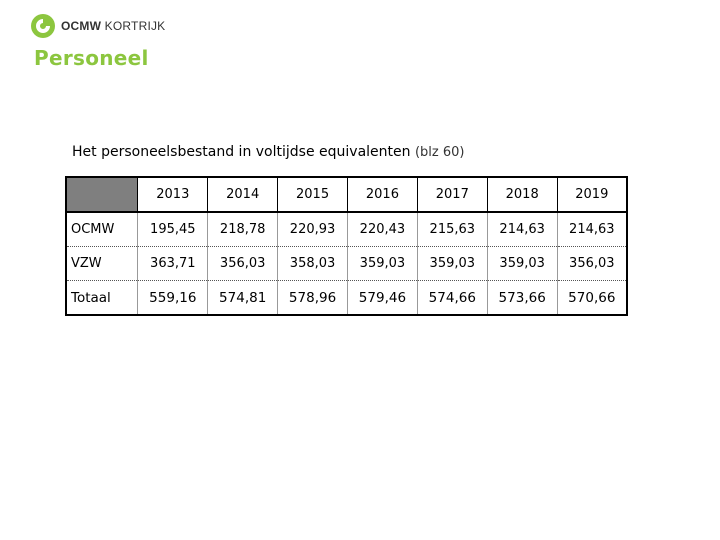 The image size is (720, 540). Describe the element at coordinates (43, 26) in the screenshot. I see `logo-mark-icon` at that location.